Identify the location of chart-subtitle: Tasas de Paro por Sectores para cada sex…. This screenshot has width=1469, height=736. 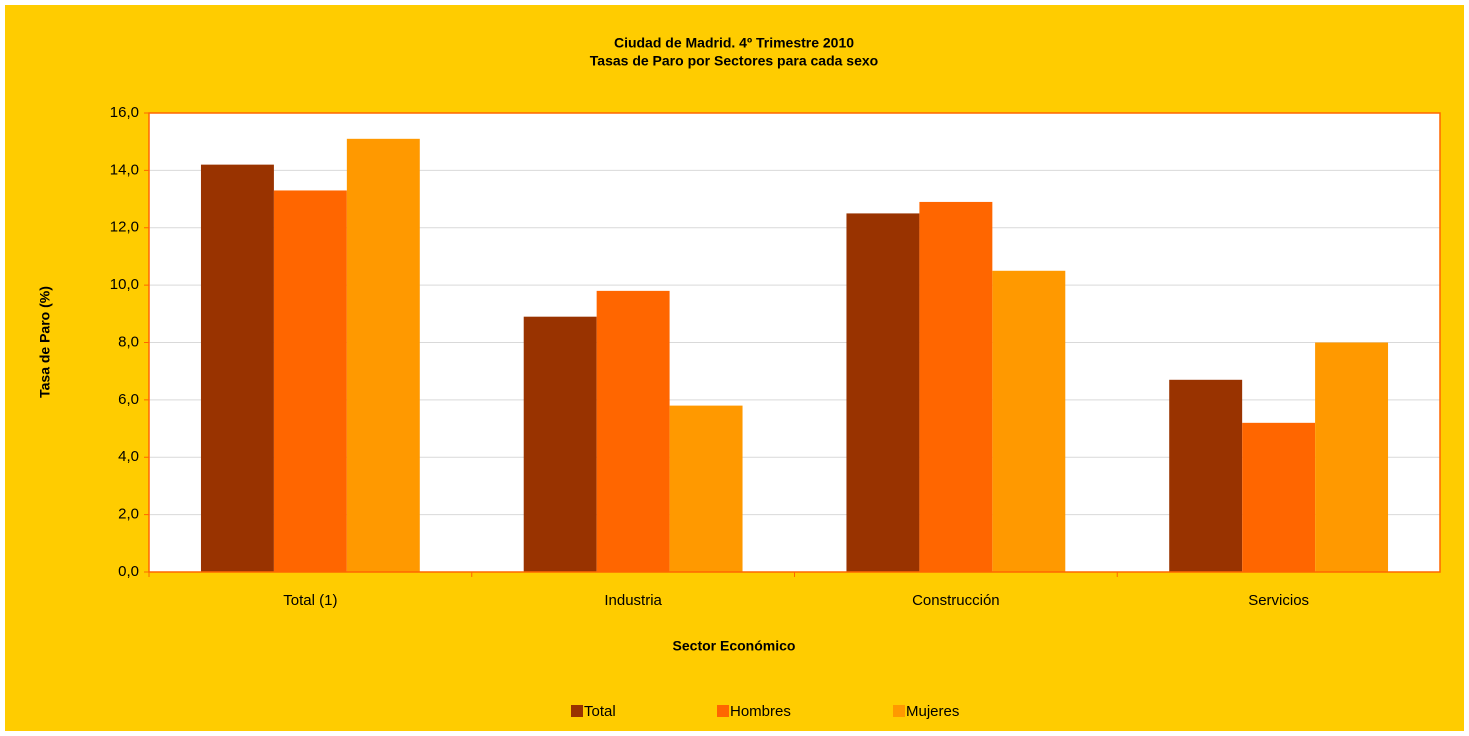
(734, 61).